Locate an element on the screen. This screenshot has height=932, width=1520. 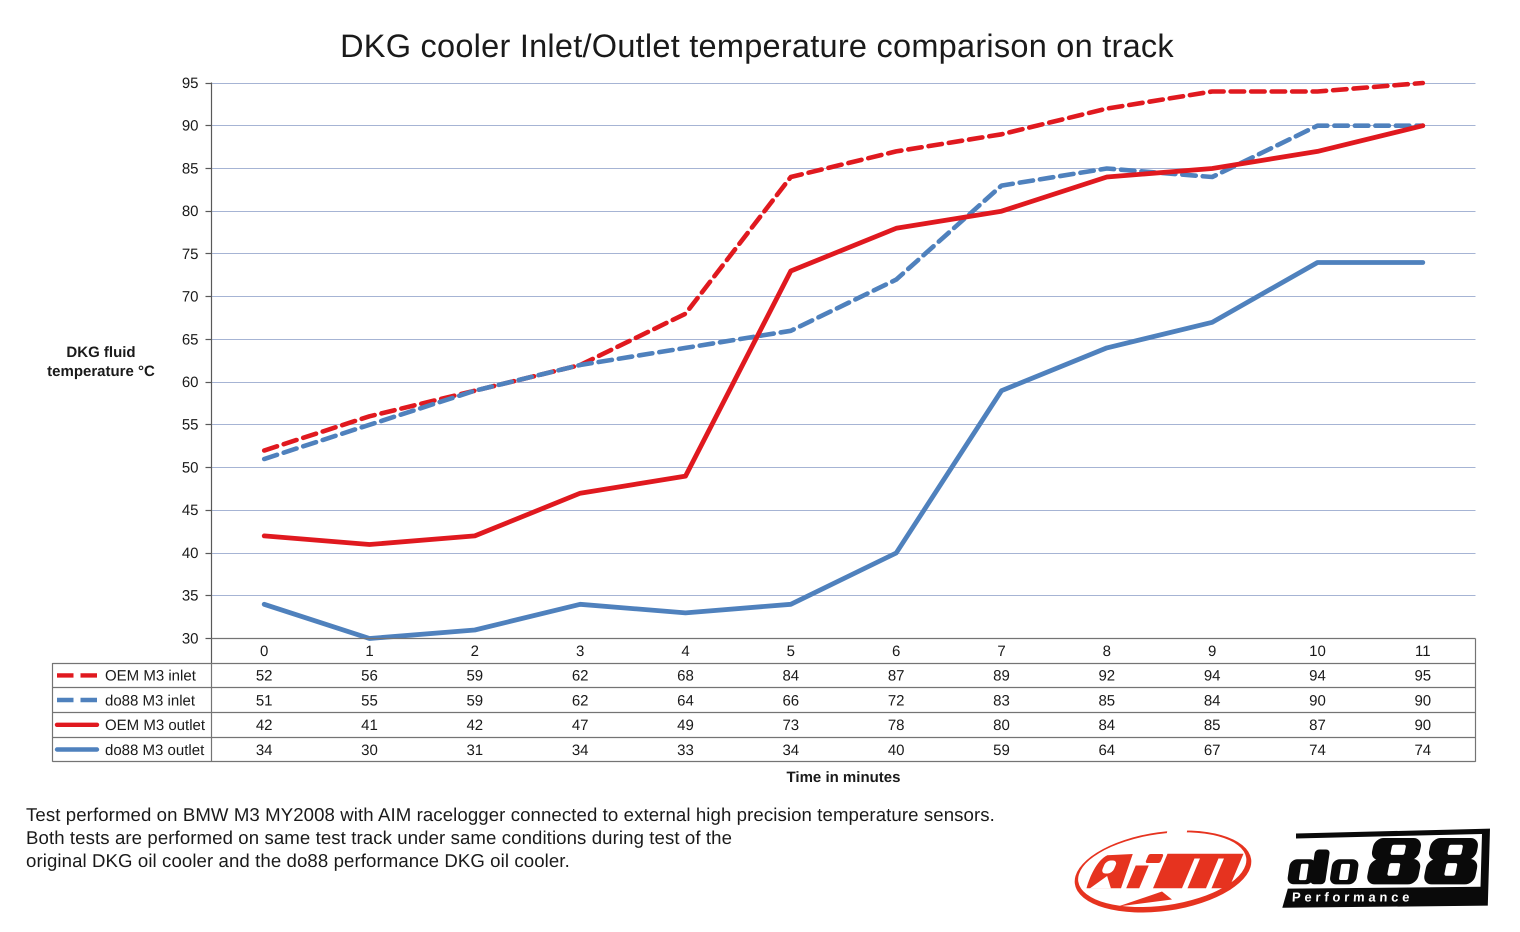
svg-text: temperature °C is located at coordinates (101, 371).